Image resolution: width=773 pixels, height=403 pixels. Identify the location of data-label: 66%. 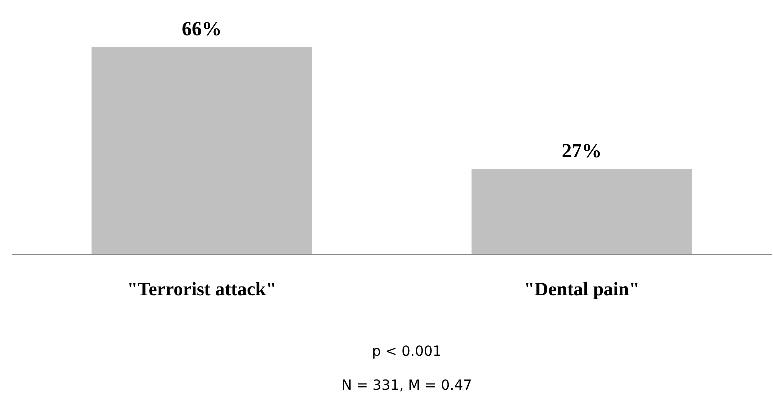
(202, 29).